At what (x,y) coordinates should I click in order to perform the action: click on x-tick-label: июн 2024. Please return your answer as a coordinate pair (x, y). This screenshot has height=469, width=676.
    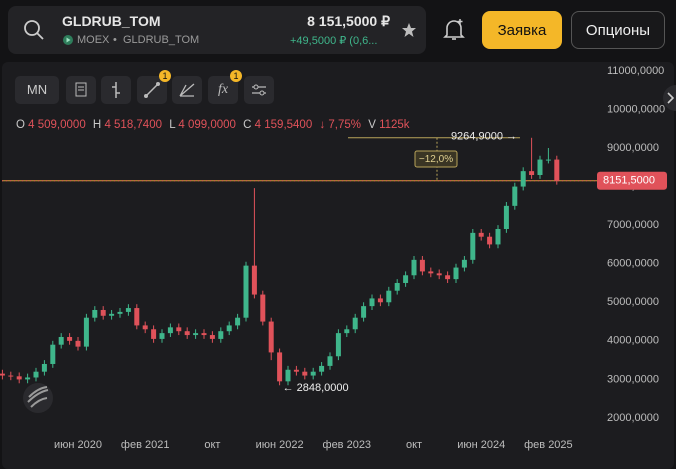
    Looking at the image, I should click on (481, 445).